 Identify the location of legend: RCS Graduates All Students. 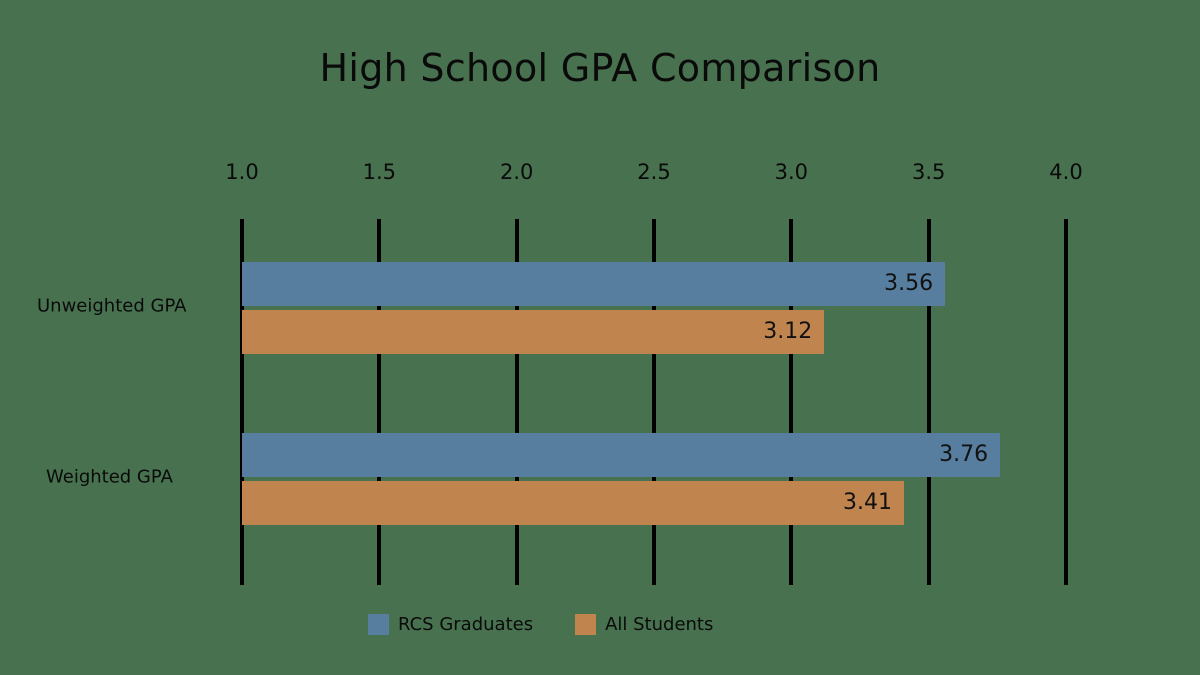
(561, 624).